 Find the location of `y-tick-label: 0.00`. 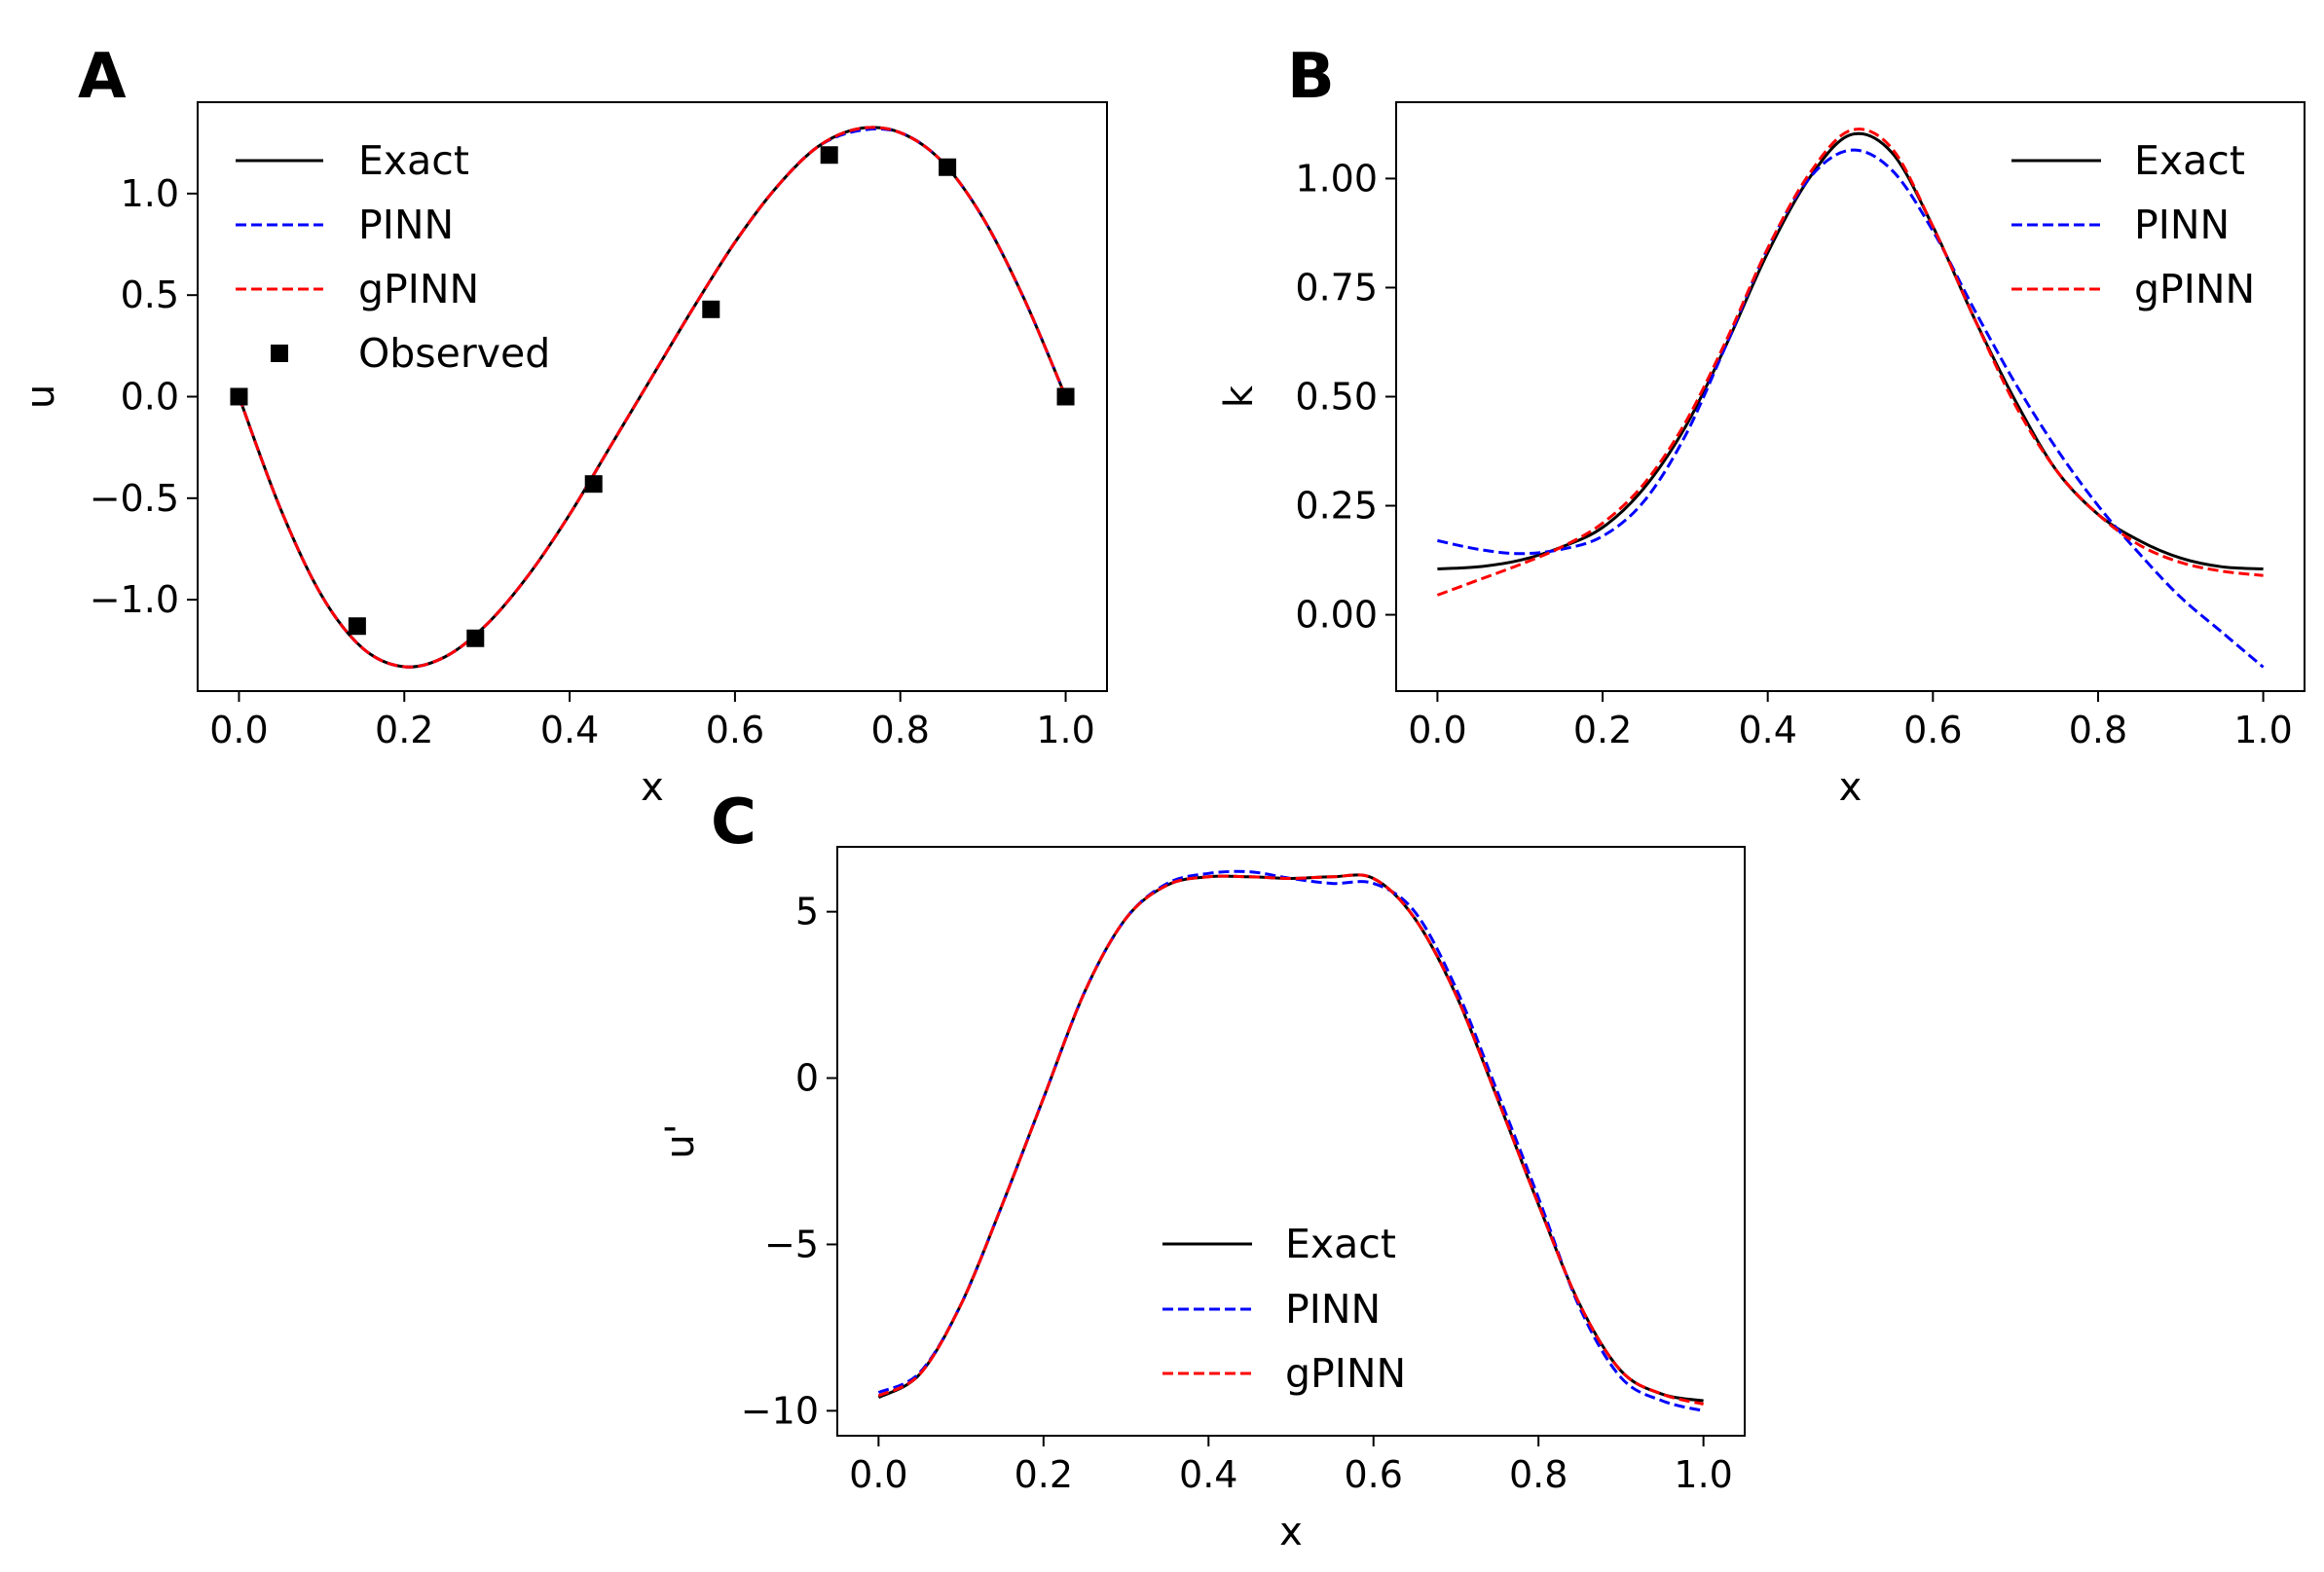

y-tick-label: 0.00 is located at coordinates (1336, 615).